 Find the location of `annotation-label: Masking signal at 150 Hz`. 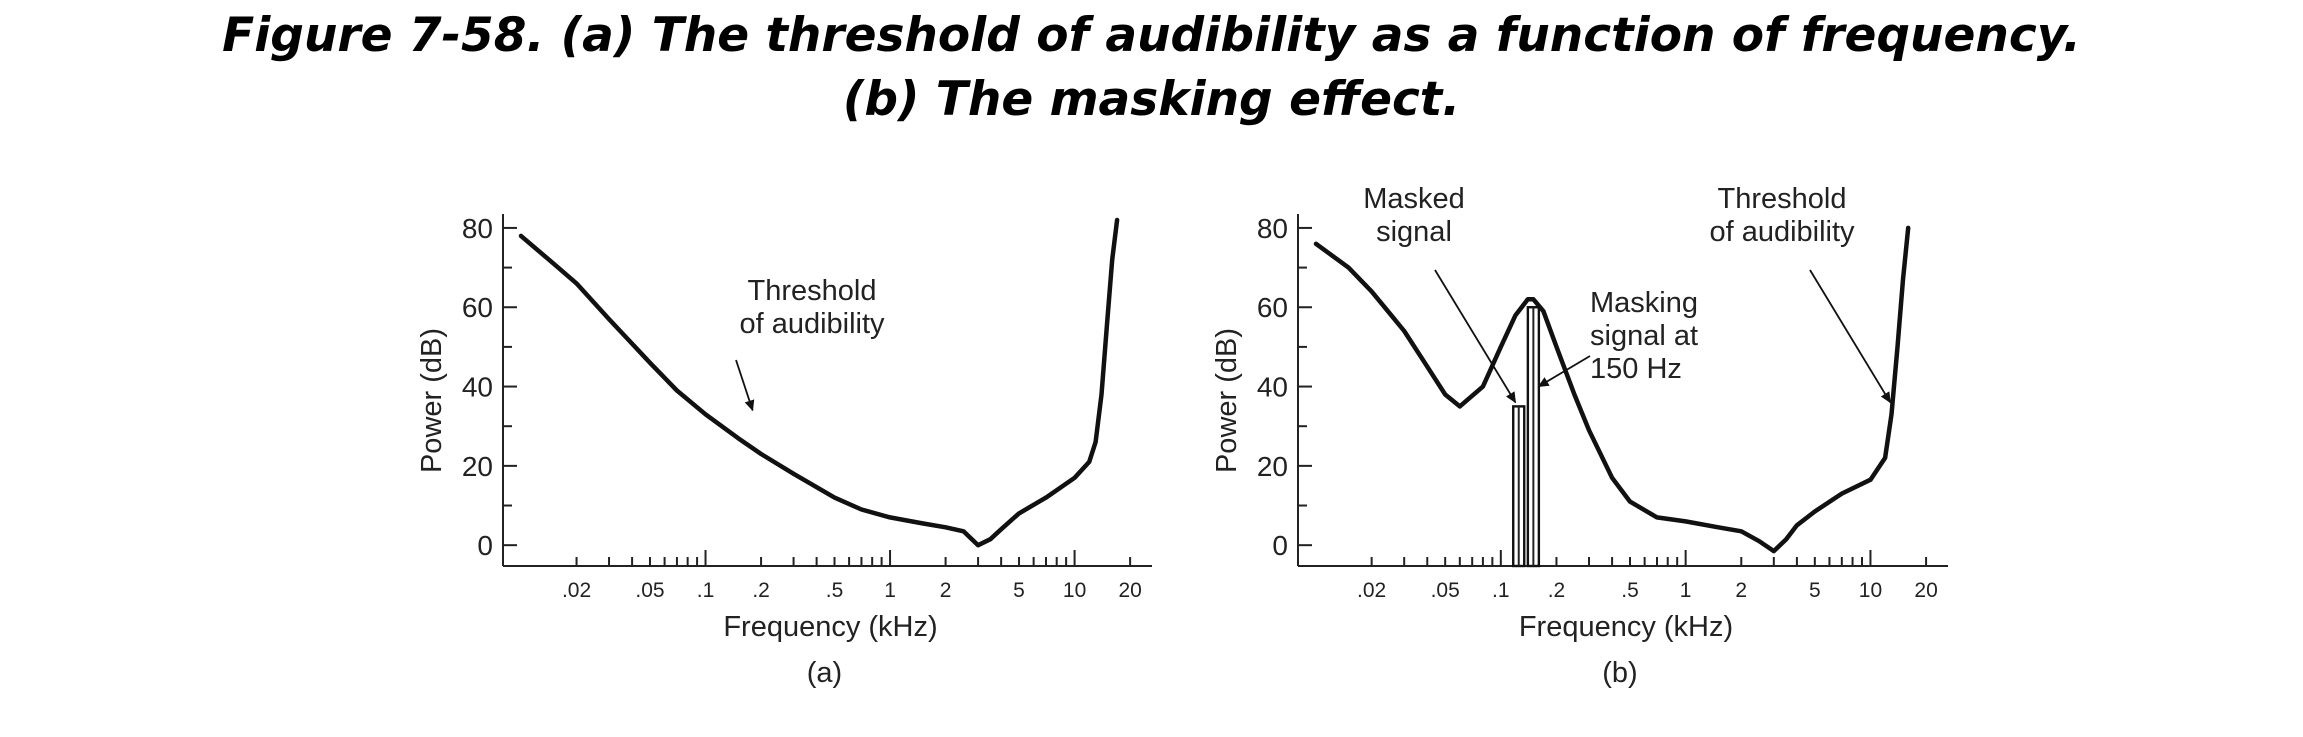

annotation-label: Masking signal at 150 Hz is located at coordinates (1644, 336).